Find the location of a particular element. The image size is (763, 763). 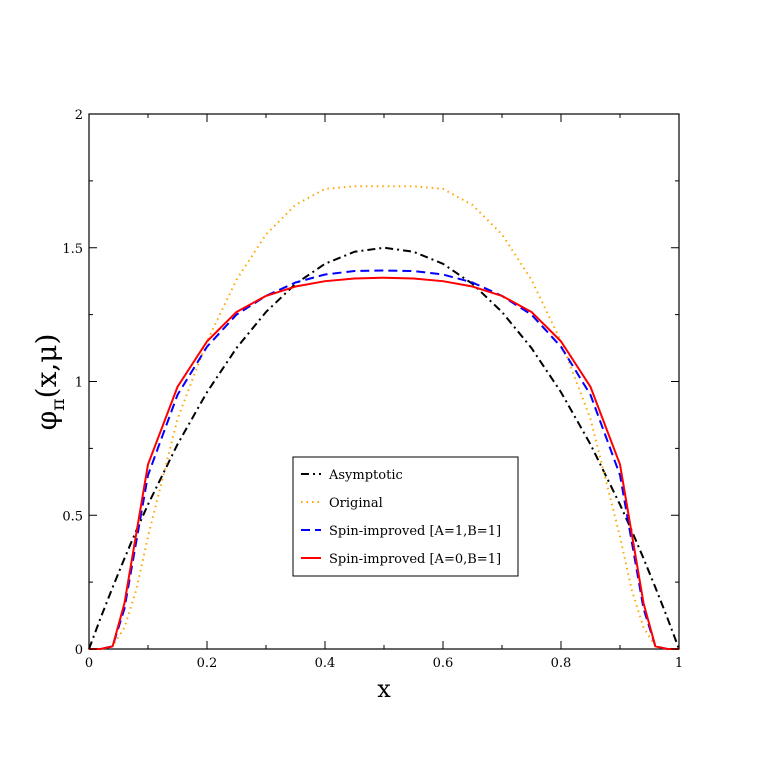

x-tick-label: 0.2 is located at coordinates (207, 663).